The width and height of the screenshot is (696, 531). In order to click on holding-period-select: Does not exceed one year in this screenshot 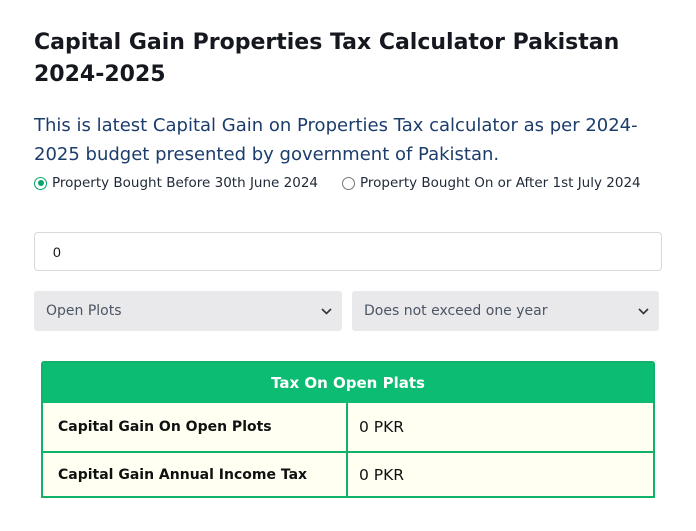, I will do `click(505, 311)`.